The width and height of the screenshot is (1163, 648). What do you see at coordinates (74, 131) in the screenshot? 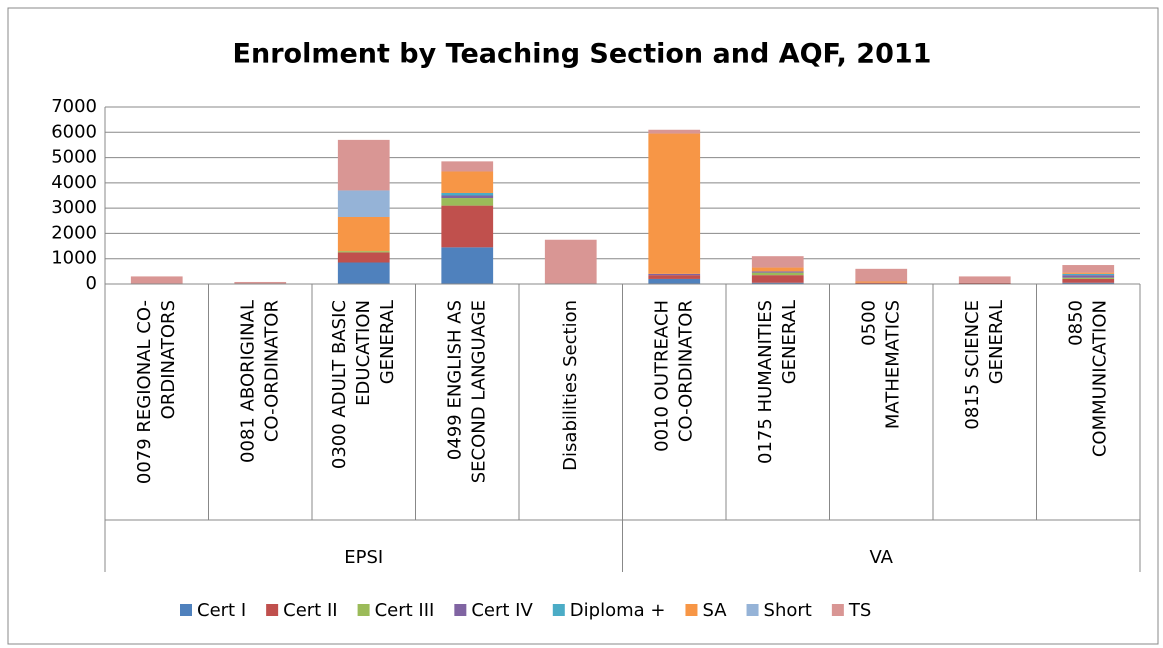
I see `y-tick-label: 6000` at bounding box center [74, 131].